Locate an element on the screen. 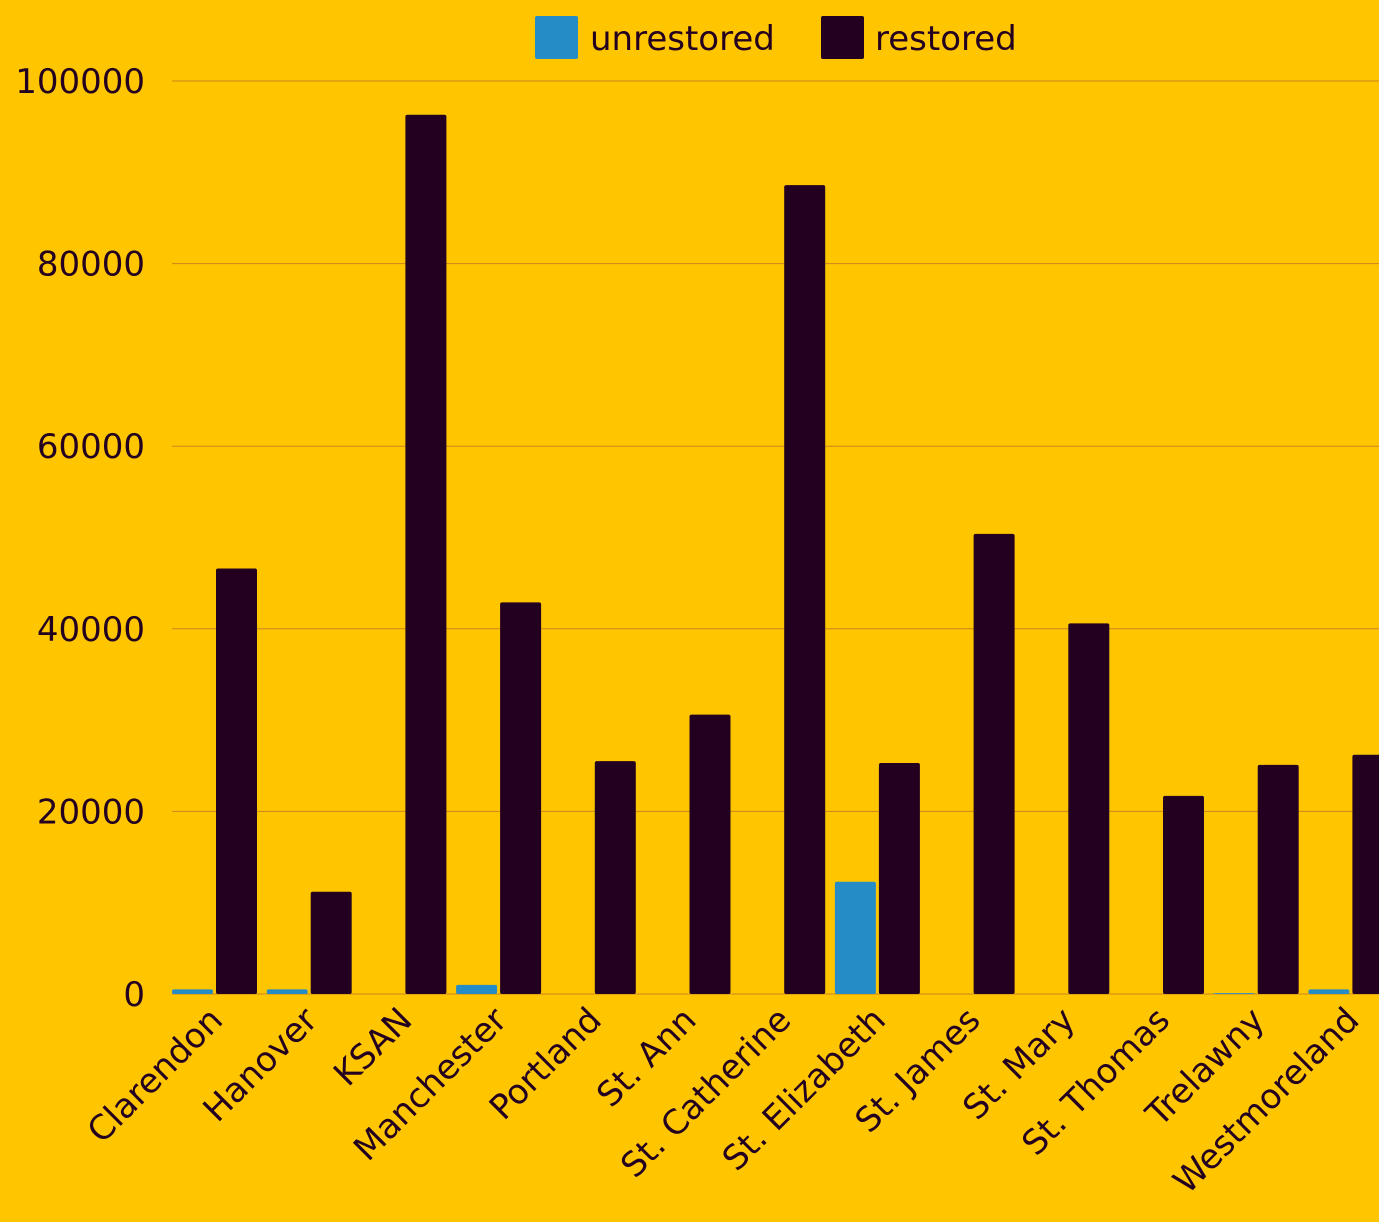 The height and width of the screenshot is (1222, 1379). bar-restored-st-mary is located at coordinates (1089, 808).